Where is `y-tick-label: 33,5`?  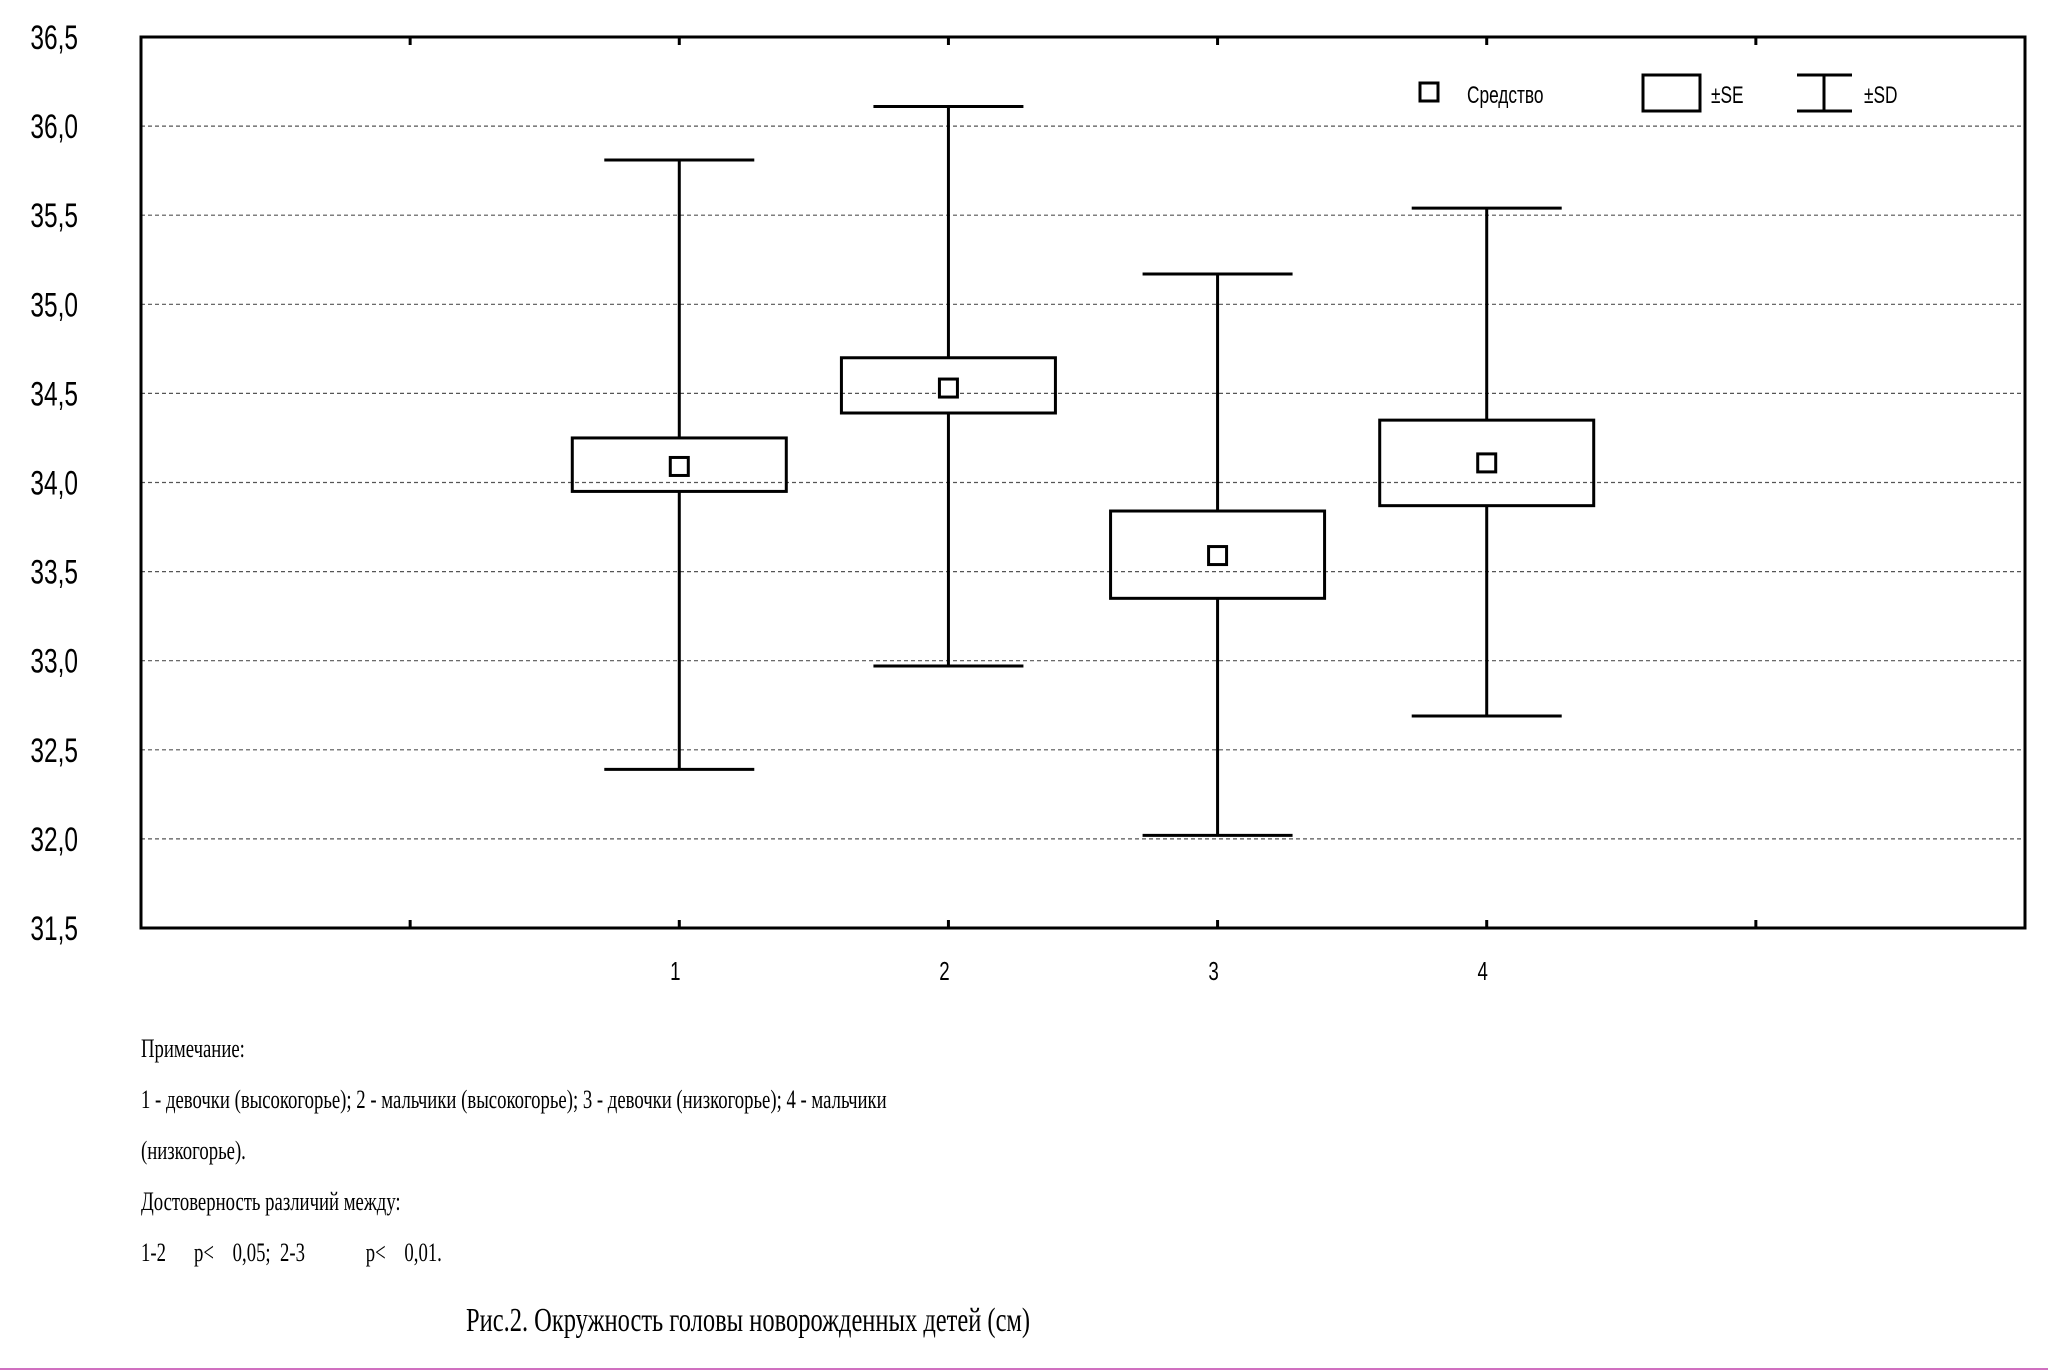
y-tick-label: 33,5 is located at coordinates (54, 573).